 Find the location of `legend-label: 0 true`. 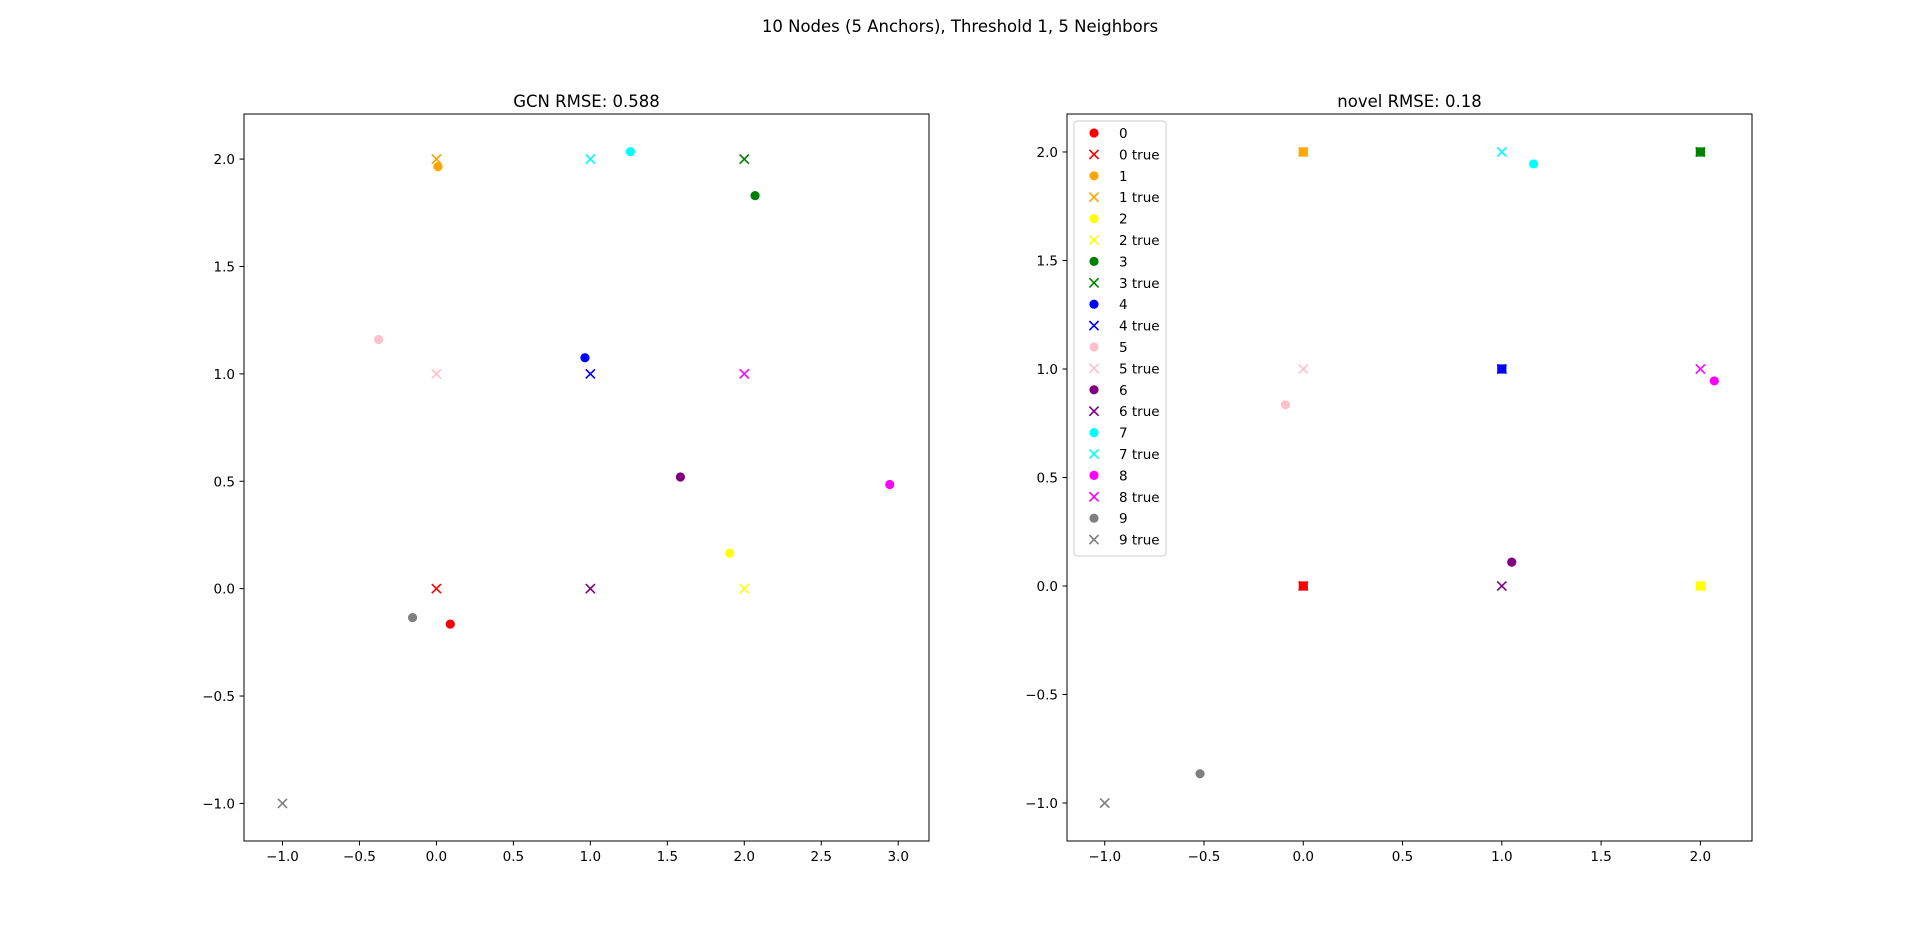

legend-label: 0 true is located at coordinates (1139, 155).